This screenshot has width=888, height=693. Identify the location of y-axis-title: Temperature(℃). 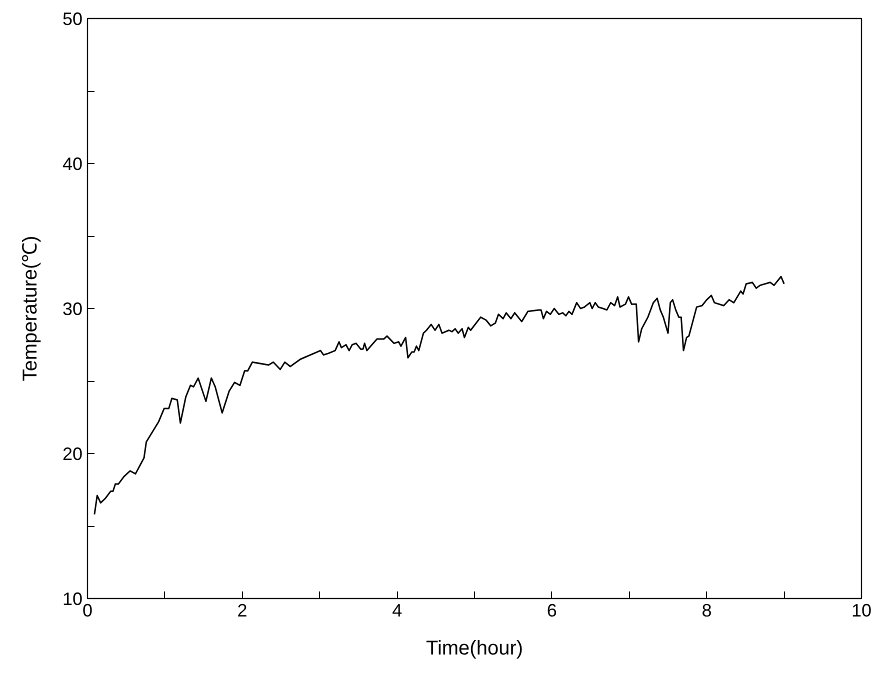
(30, 309).